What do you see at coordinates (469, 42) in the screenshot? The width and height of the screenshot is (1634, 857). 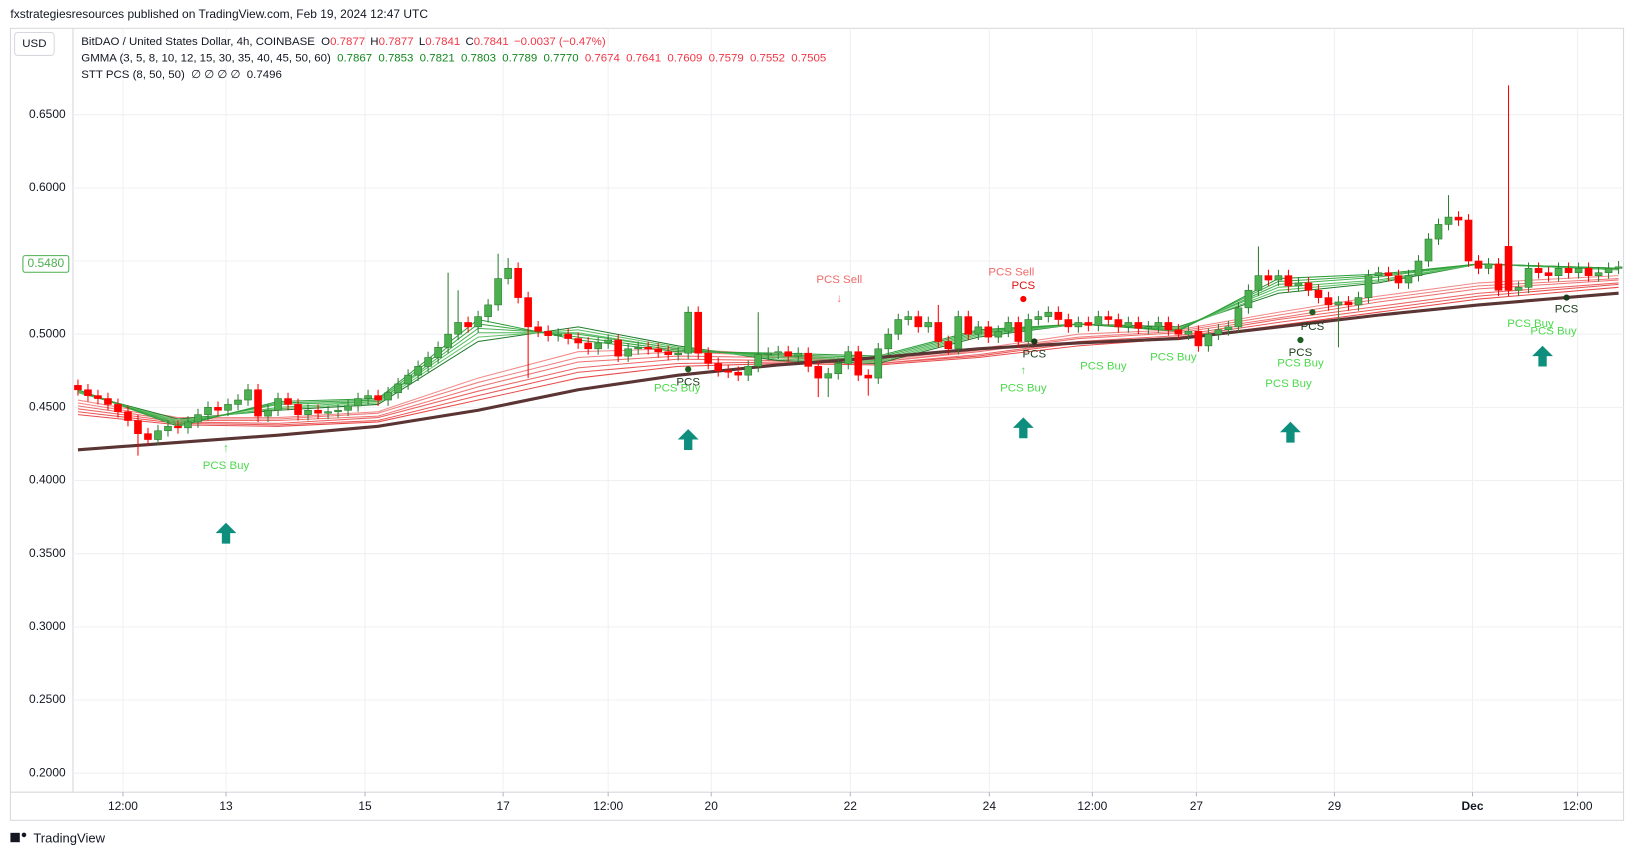 I see `ohlc-label: C` at bounding box center [469, 42].